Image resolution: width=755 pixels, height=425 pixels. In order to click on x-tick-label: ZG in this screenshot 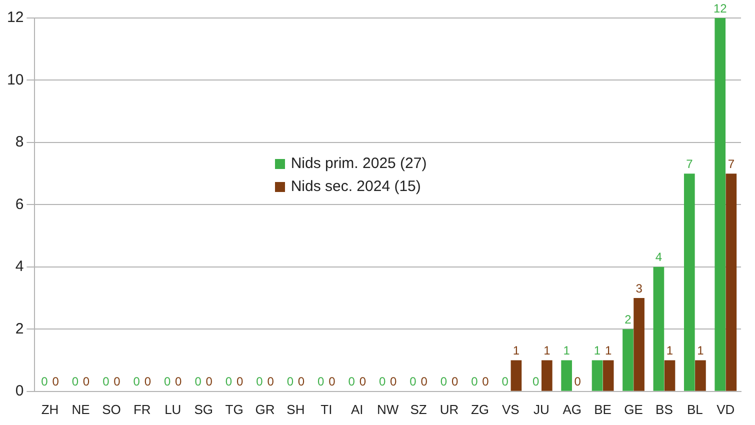, I will do `click(479, 409)`.